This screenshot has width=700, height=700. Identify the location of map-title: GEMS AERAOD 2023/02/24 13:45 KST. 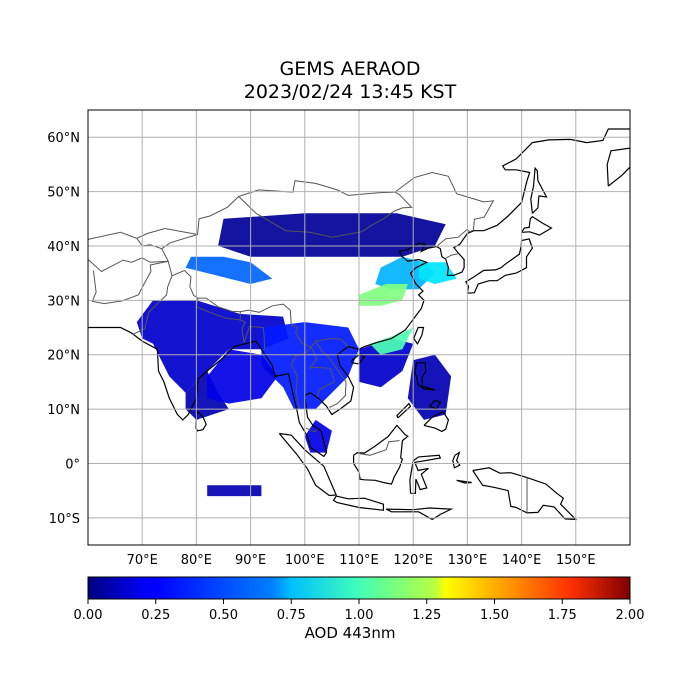
(350, 81).